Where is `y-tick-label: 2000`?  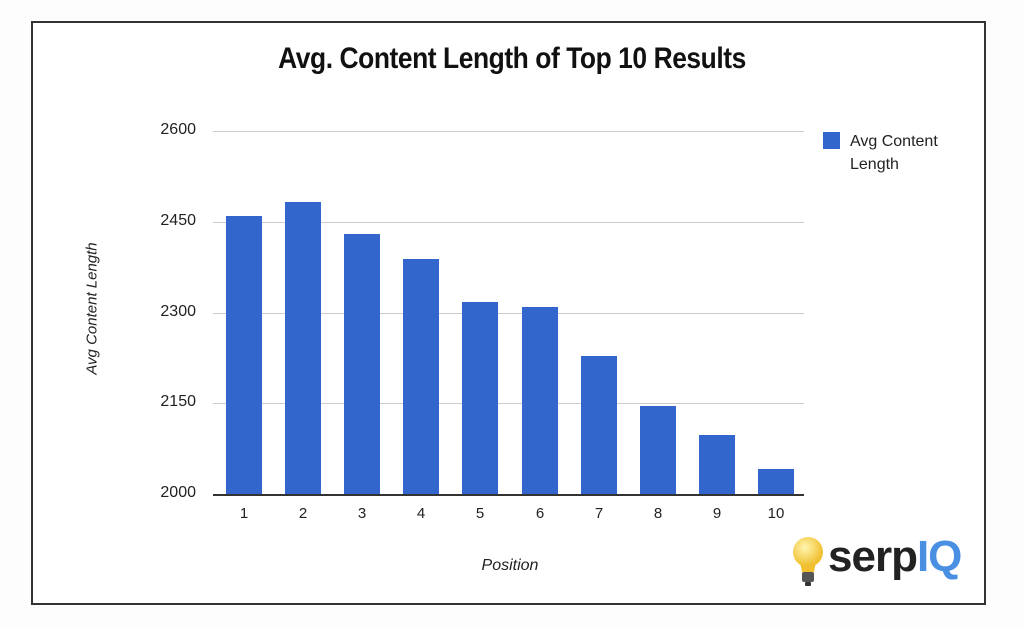 y-tick-label: 2000 is located at coordinates (178, 492).